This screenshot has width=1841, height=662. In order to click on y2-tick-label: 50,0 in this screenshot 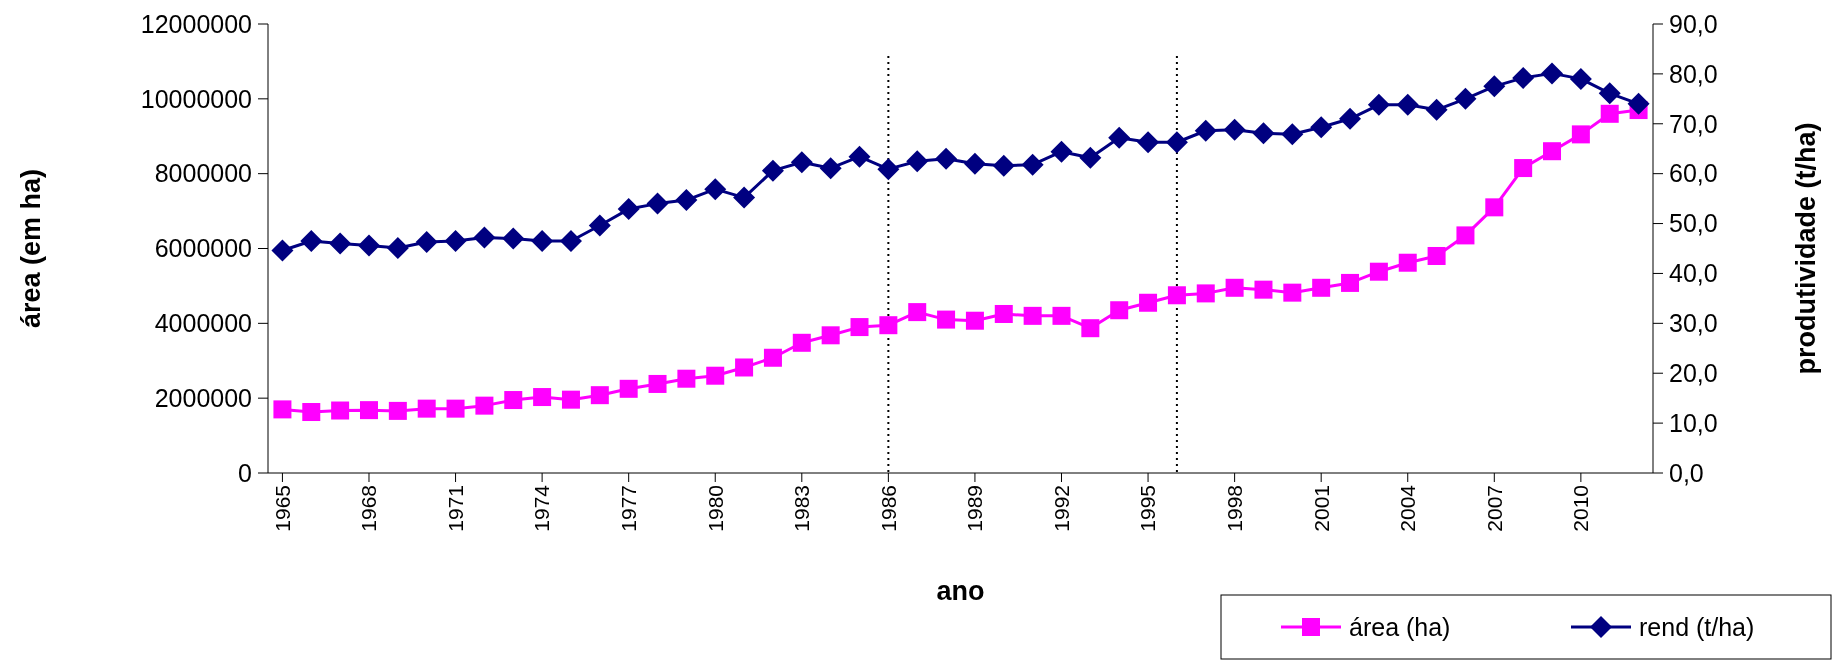, I will do `click(1693, 223)`.